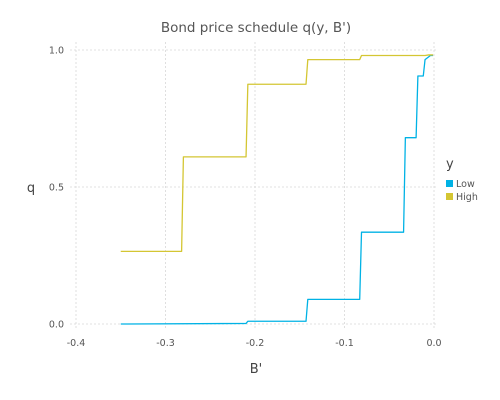  Describe the element at coordinates (76, 343) in the screenshot. I see `x-tick-label: -0.4` at that location.